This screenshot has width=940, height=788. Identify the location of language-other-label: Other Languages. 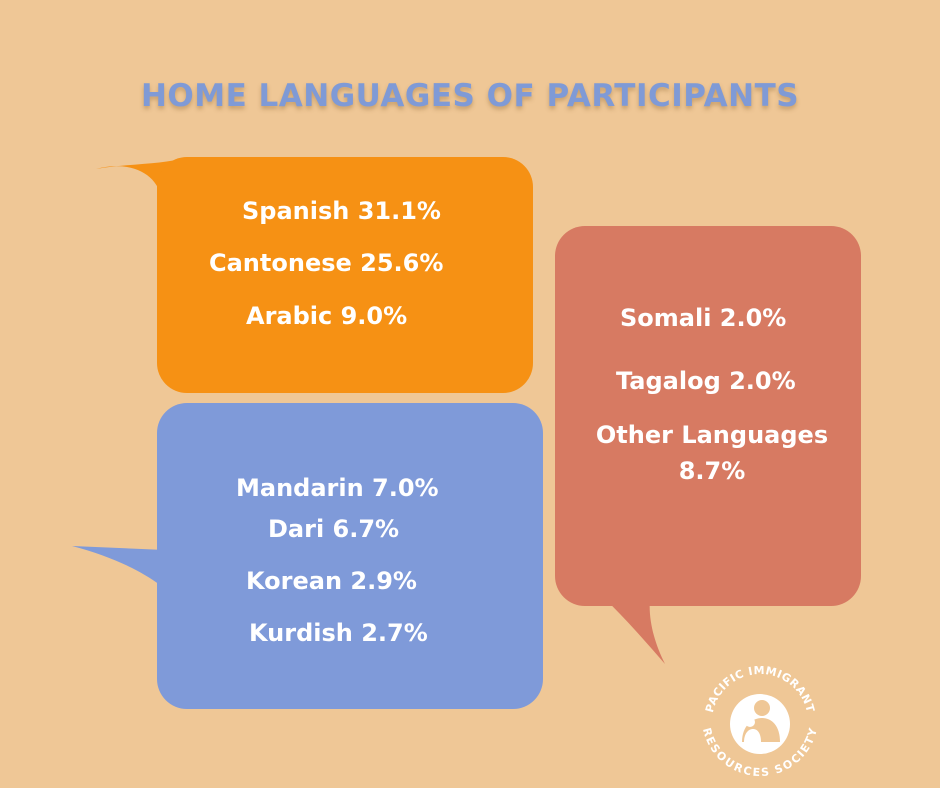
(712, 435).